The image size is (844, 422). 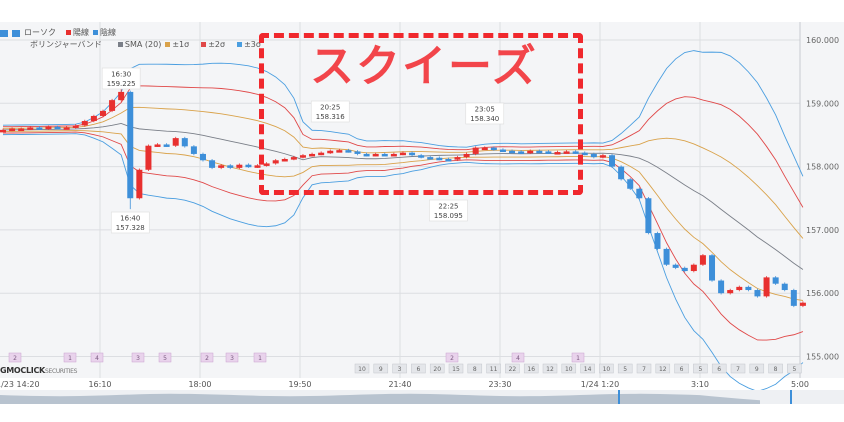 What do you see at coordinates (619, 397) in the screenshot?
I see `navigator-handle-left` at bounding box center [619, 397].